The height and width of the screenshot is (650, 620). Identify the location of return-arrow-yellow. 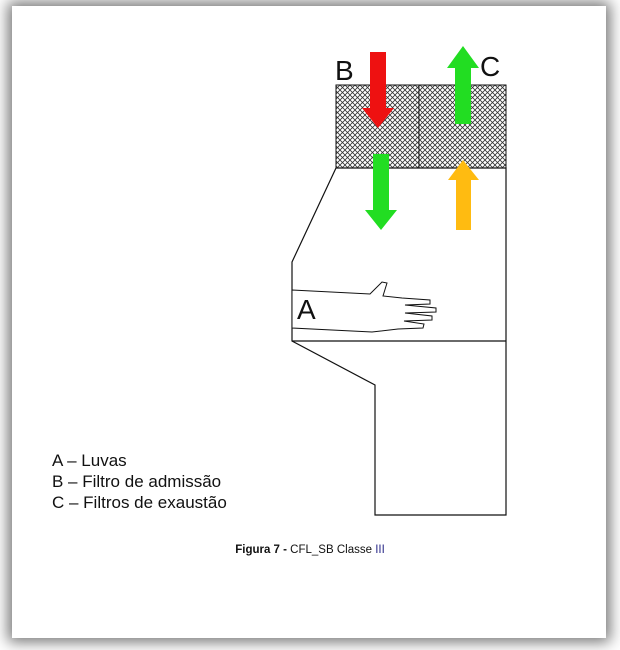
(463, 195).